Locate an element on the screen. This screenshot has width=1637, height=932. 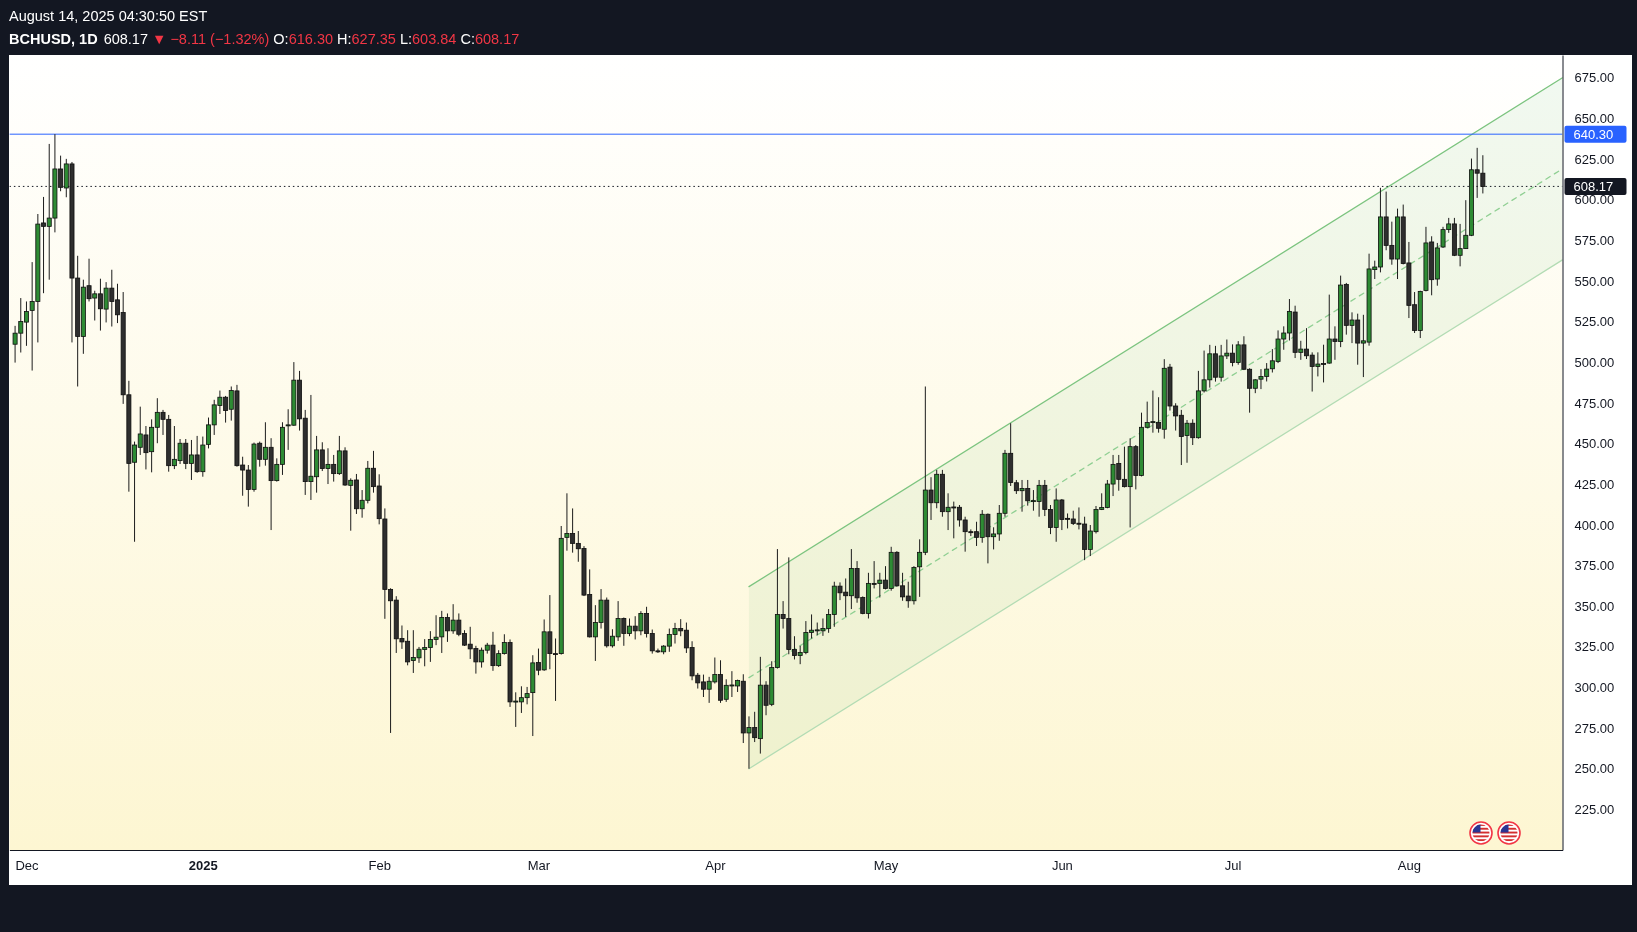
ref-line-label: 608.17 is located at coordinates (1593, 186).